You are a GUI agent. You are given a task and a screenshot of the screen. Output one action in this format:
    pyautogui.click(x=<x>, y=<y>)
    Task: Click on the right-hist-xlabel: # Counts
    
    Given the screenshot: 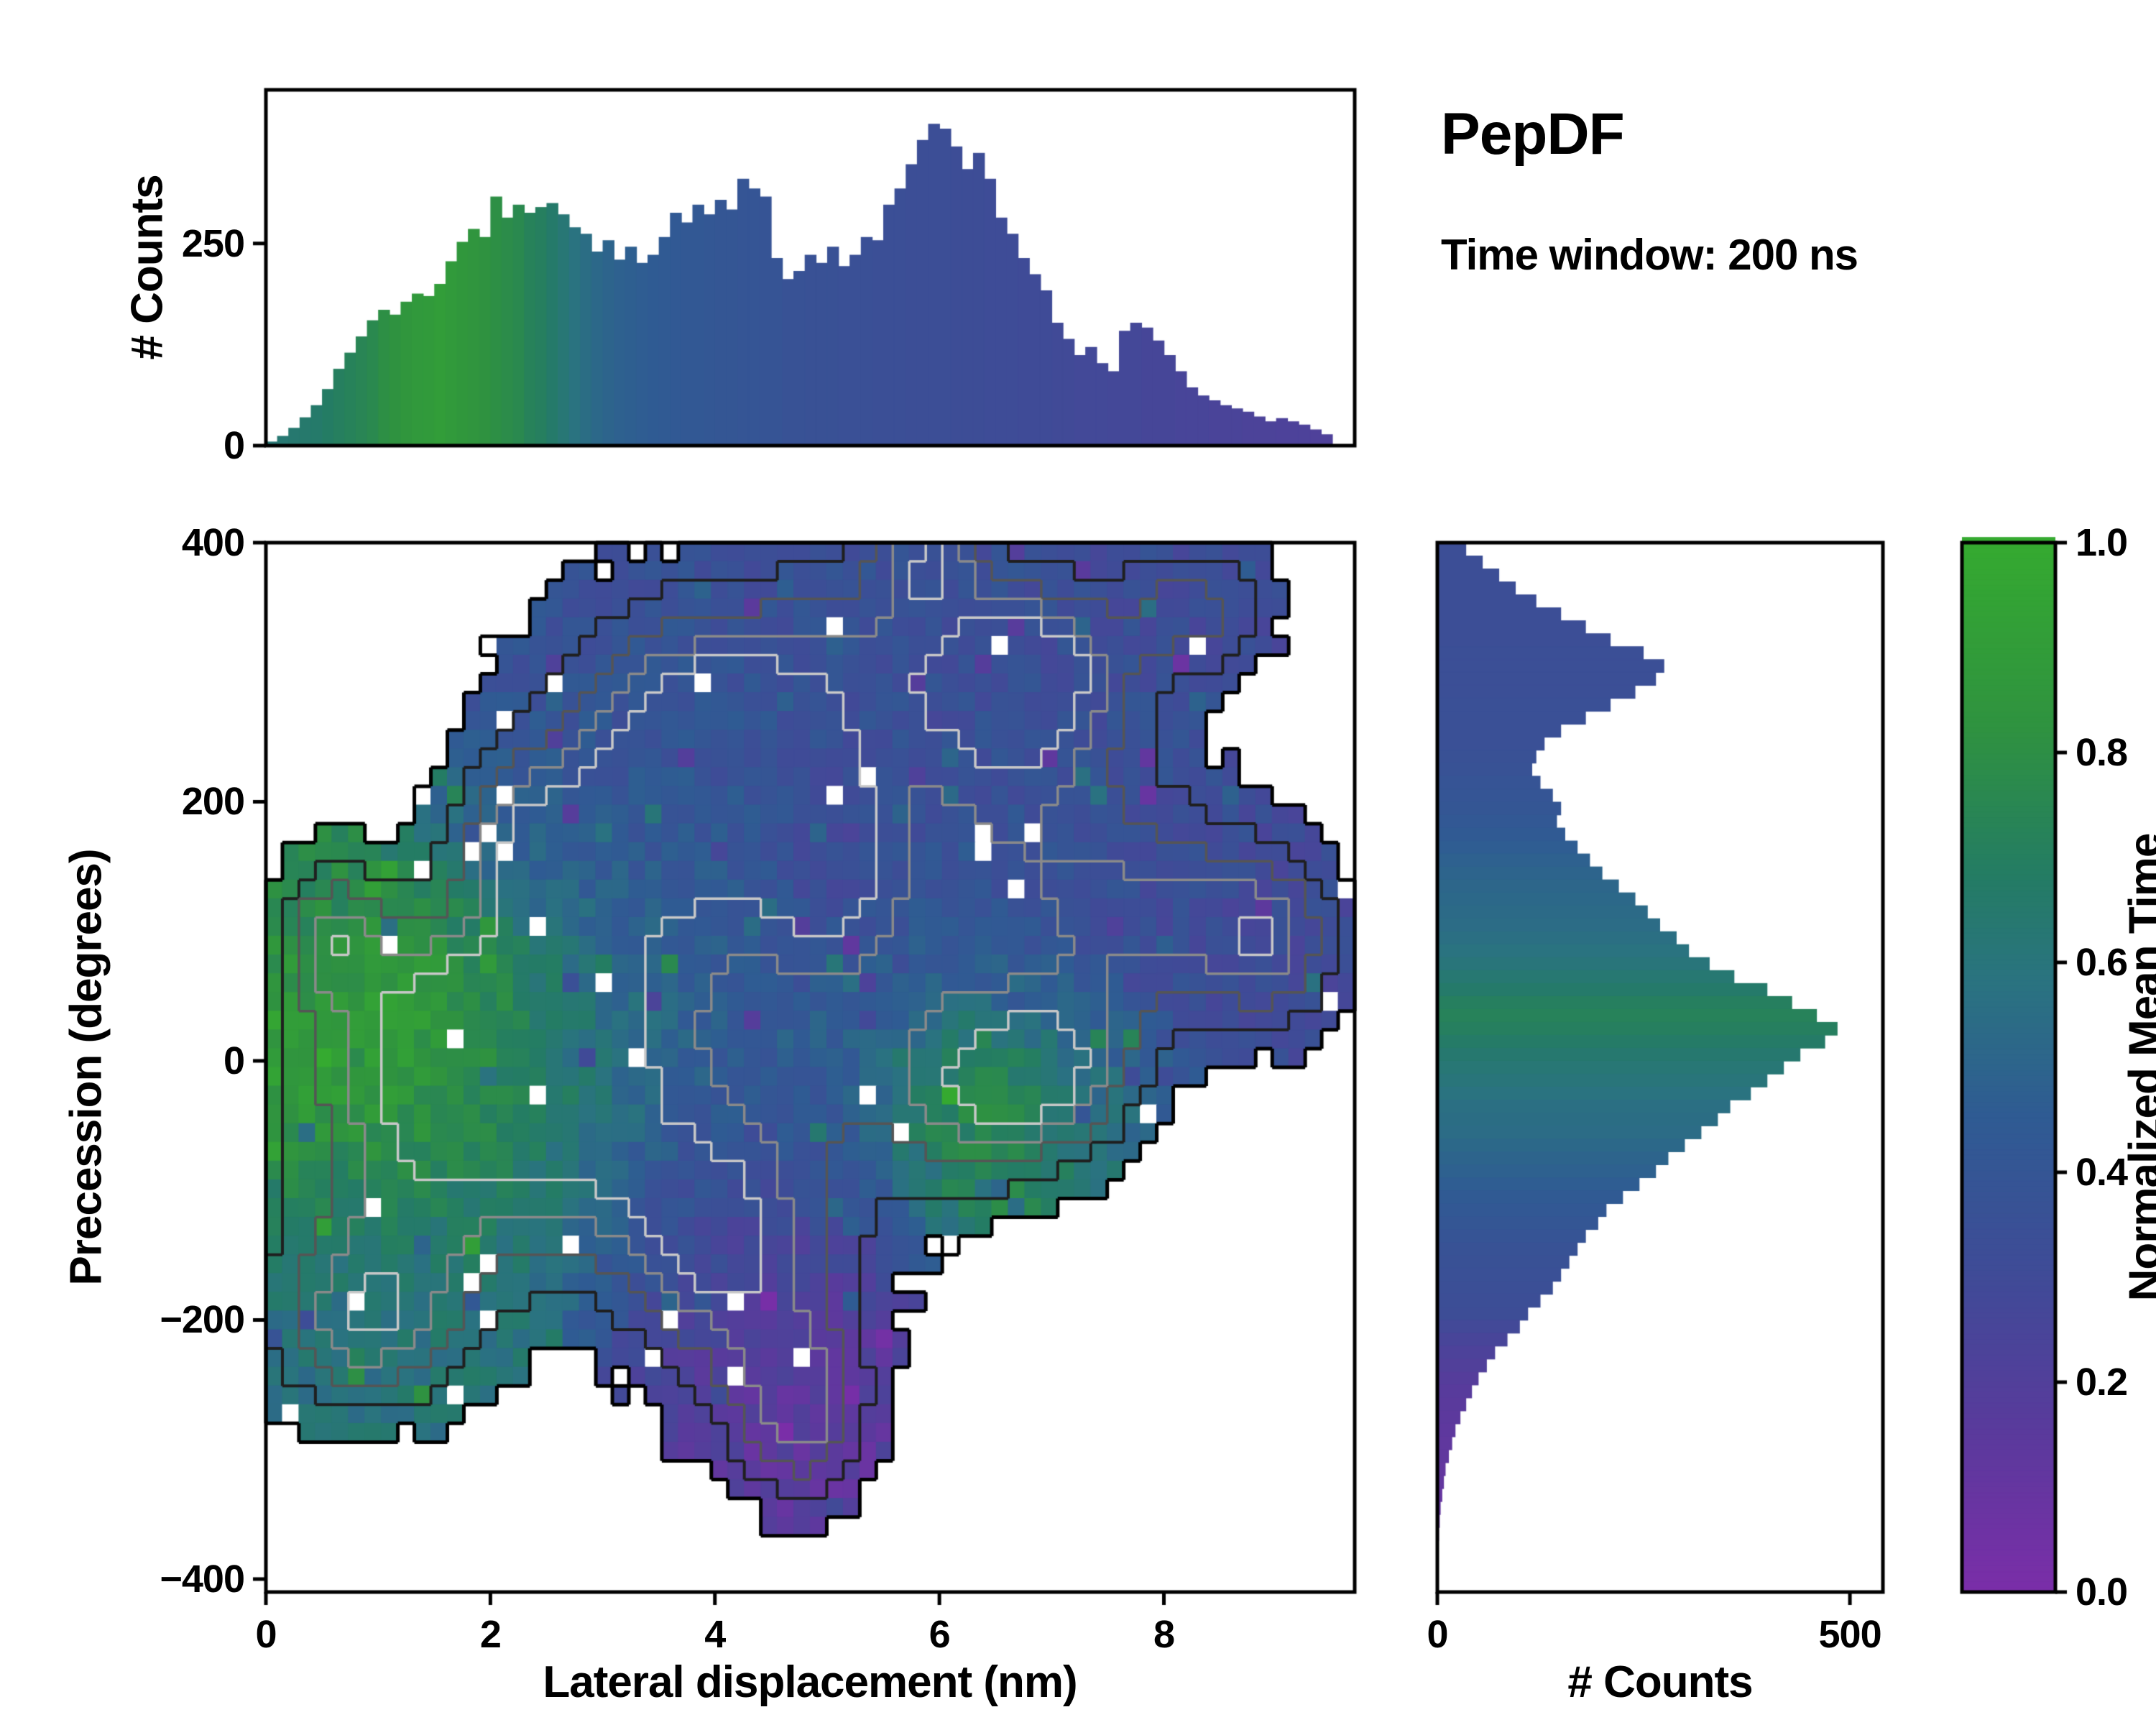 What is the action you would take?
    pyautogui.click(x=1660, y=1682)
    